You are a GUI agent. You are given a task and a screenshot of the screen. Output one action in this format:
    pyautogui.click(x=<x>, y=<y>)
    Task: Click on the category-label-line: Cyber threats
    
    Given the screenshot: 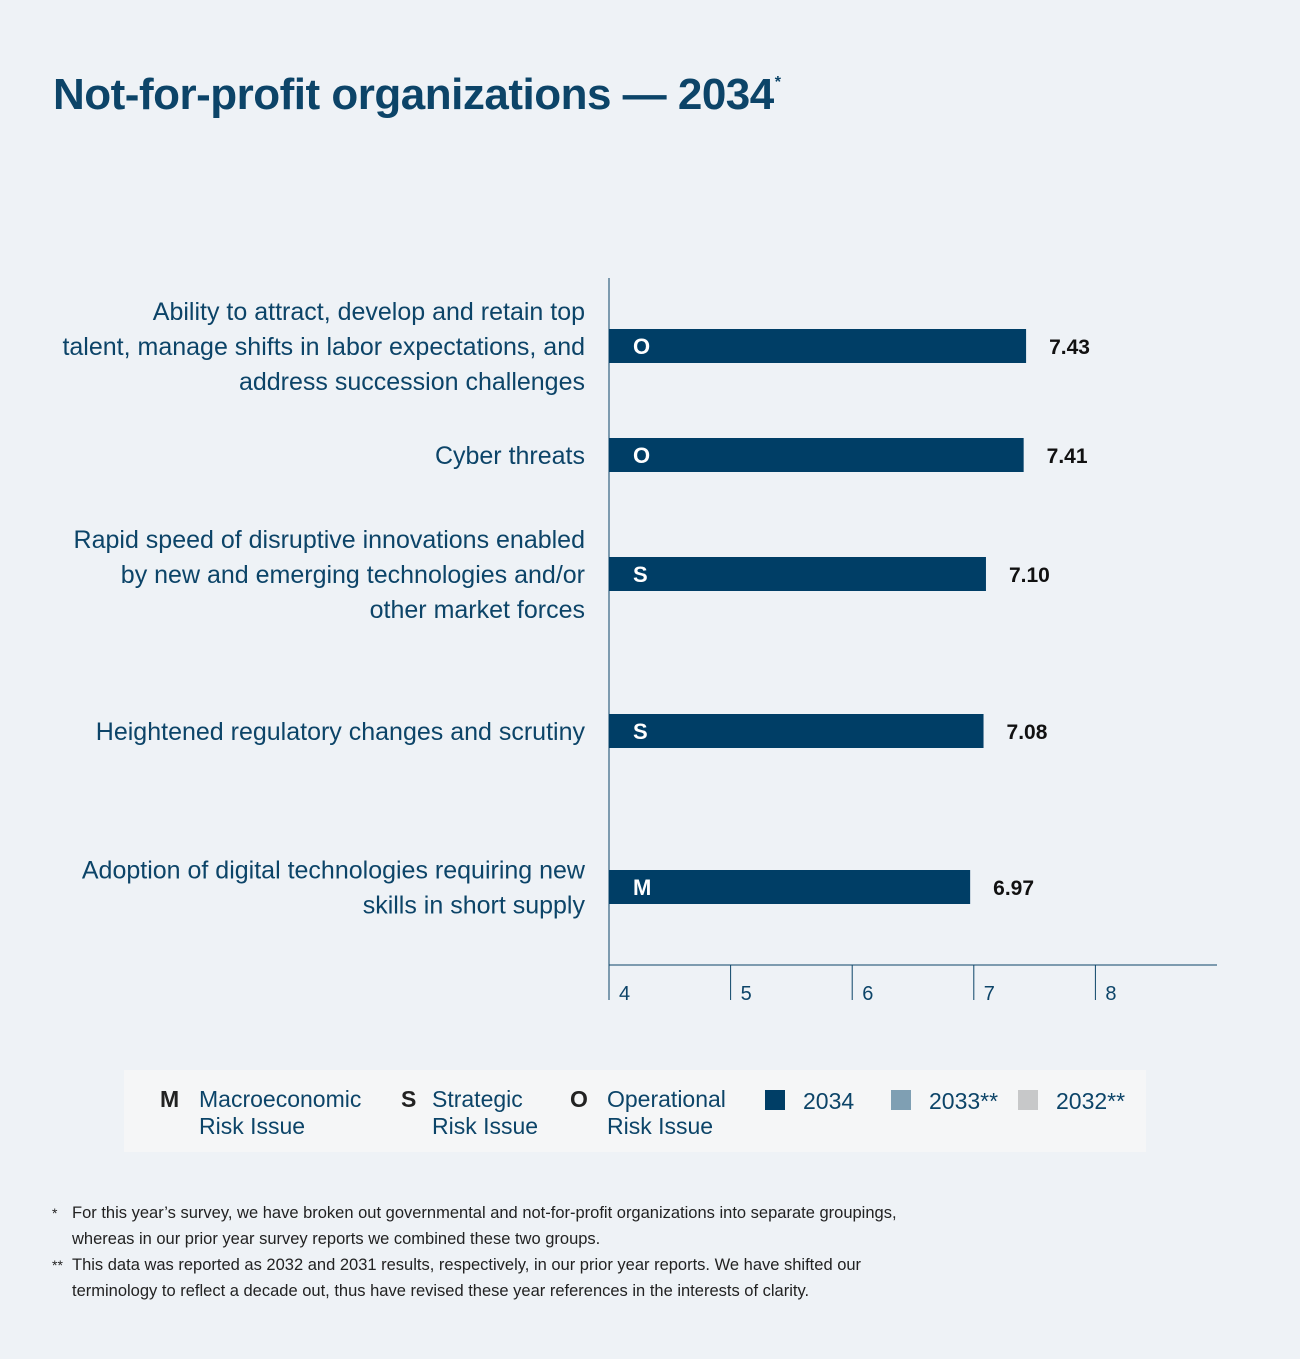 What is the action you would take?
    pyautogui.click(x=510, y=456)
    